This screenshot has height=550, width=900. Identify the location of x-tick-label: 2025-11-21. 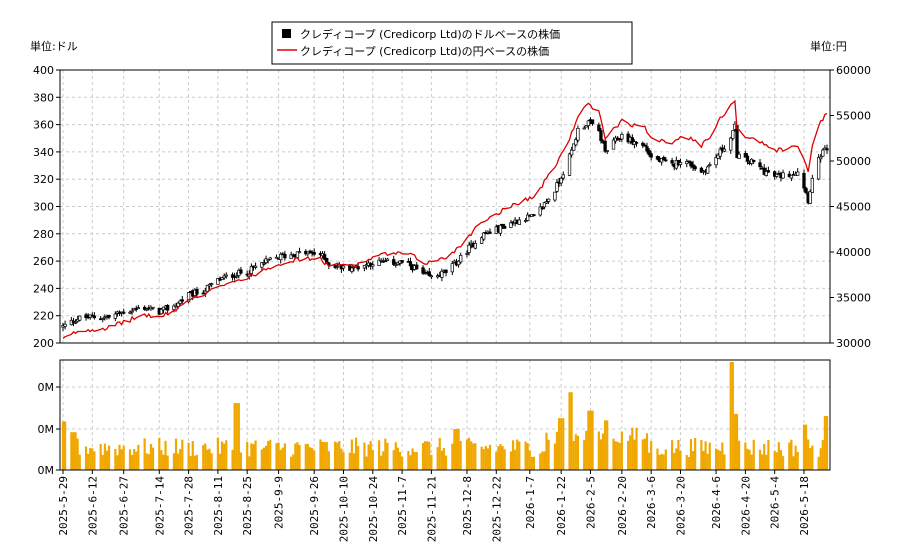
(431, 509).